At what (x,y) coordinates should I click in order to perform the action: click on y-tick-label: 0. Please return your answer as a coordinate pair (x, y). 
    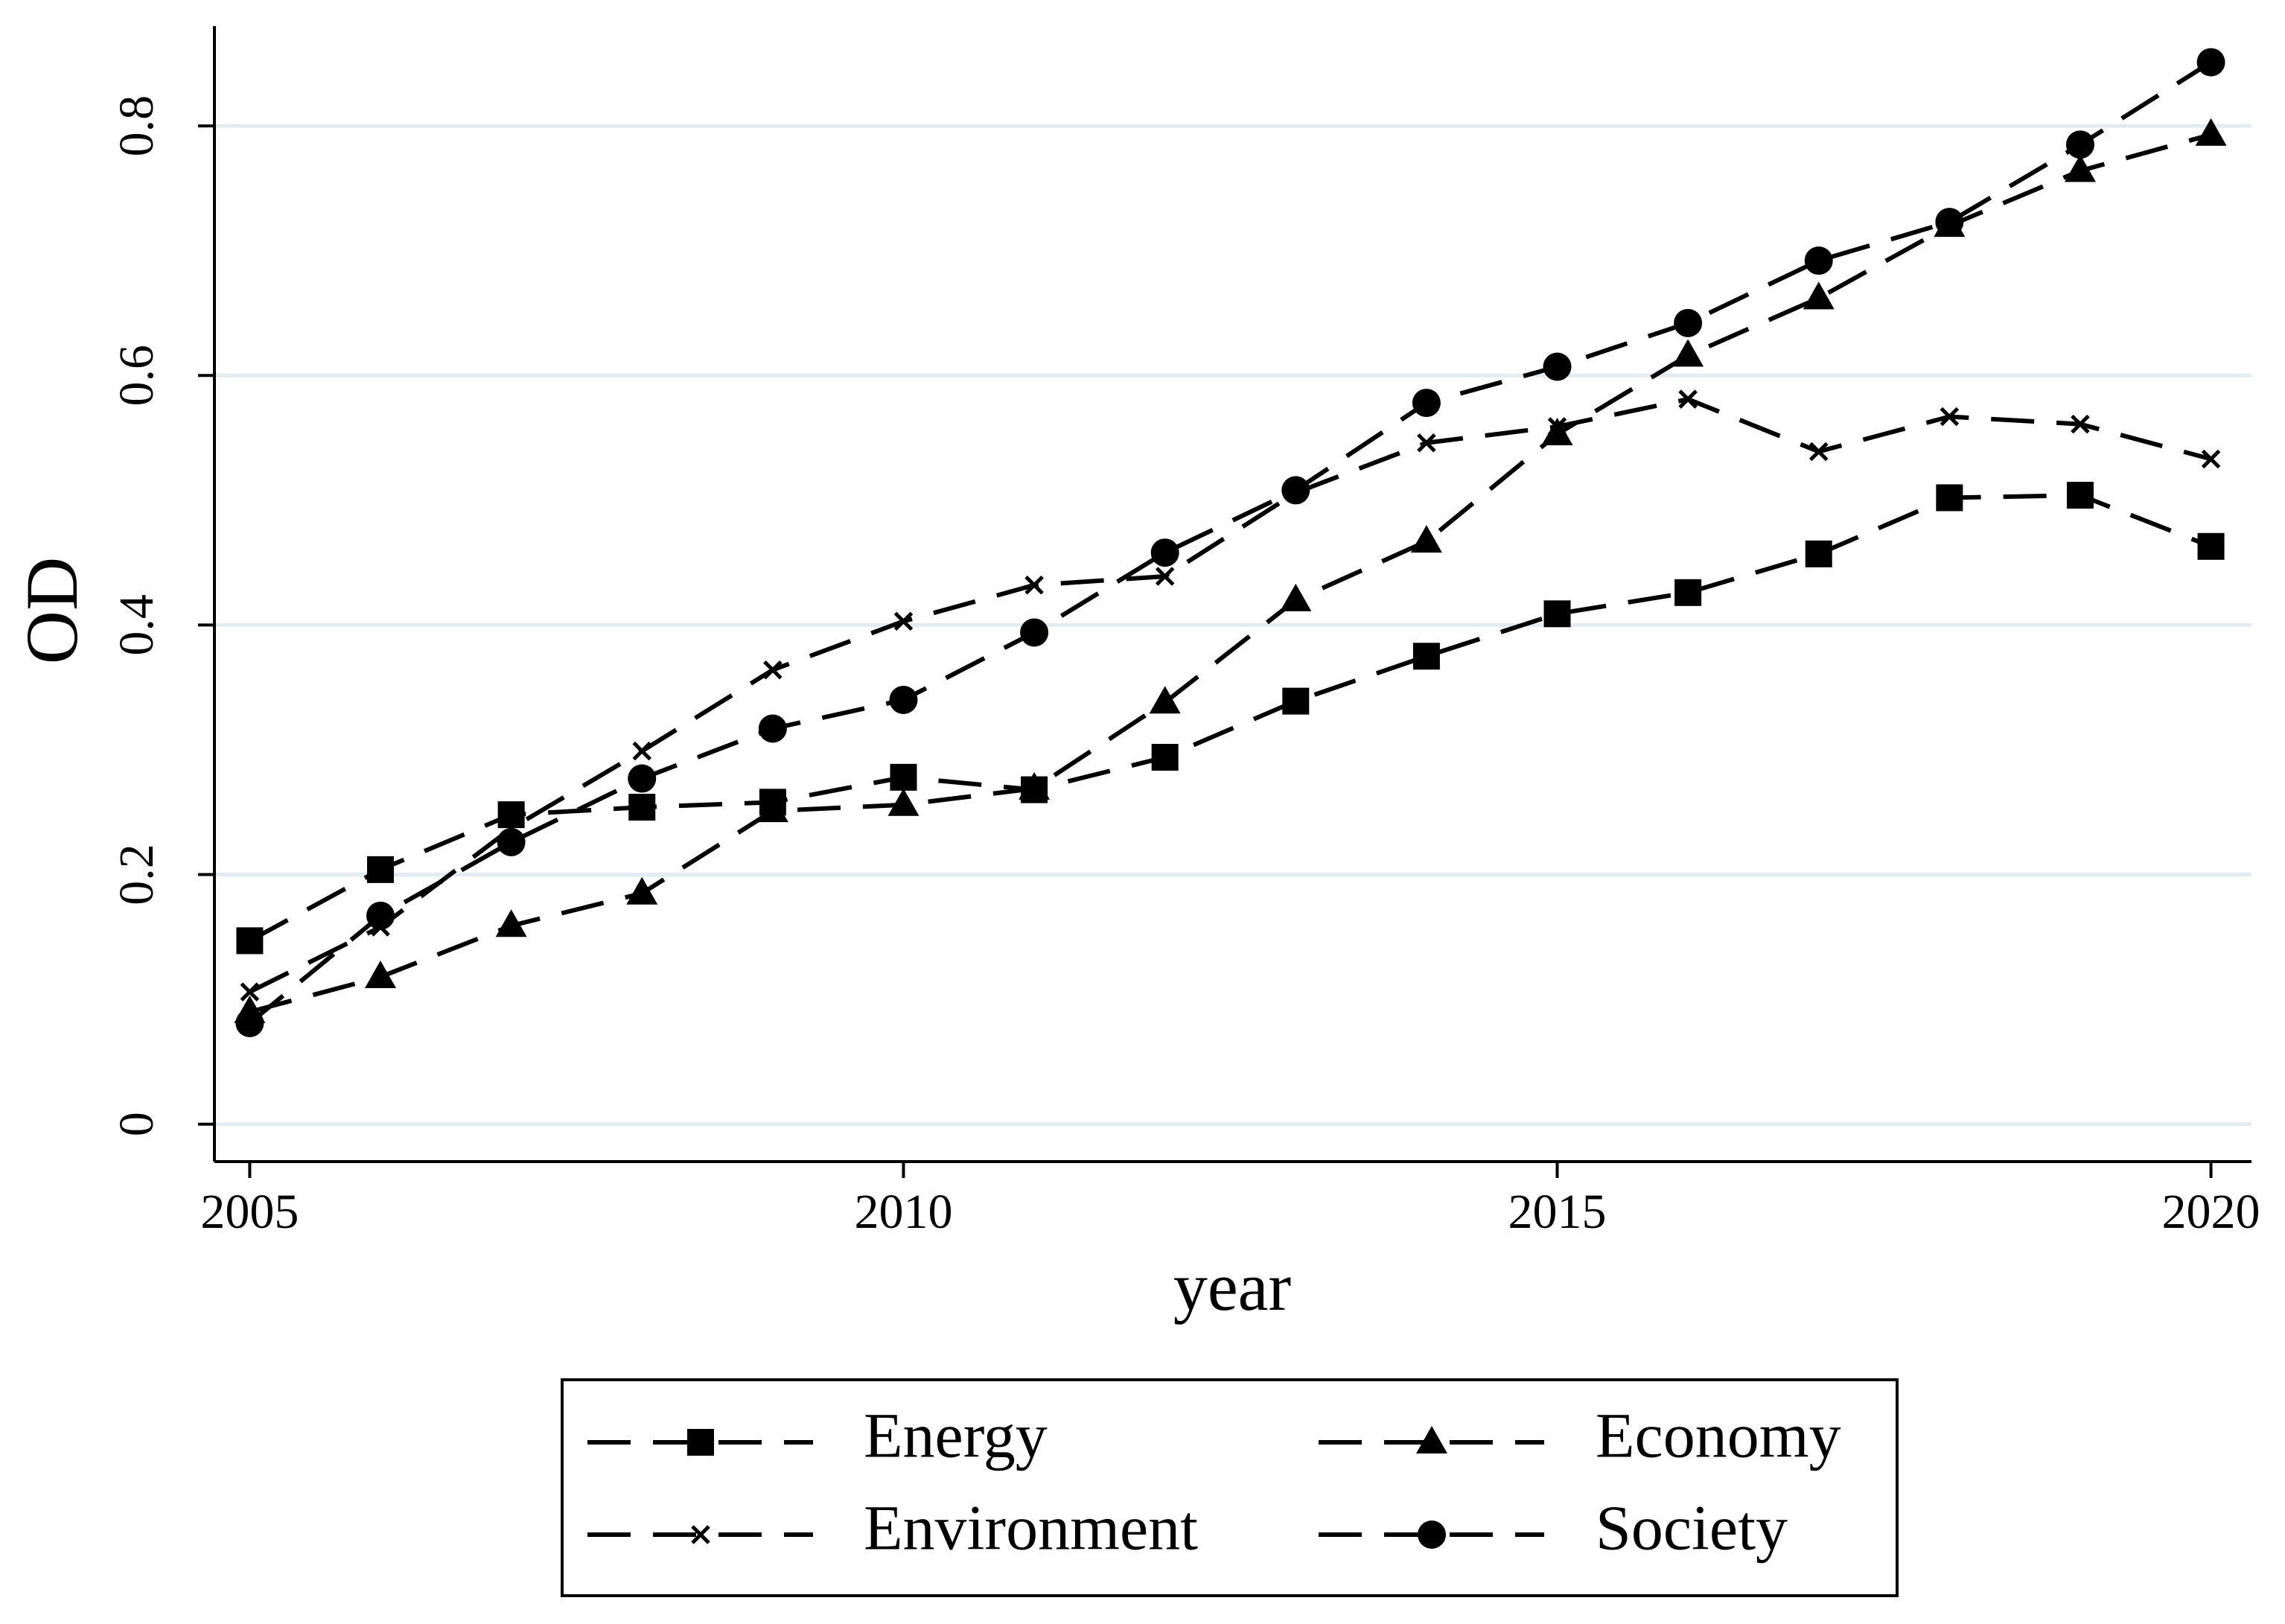
    Looking at the image, I should click on (137, 1124).